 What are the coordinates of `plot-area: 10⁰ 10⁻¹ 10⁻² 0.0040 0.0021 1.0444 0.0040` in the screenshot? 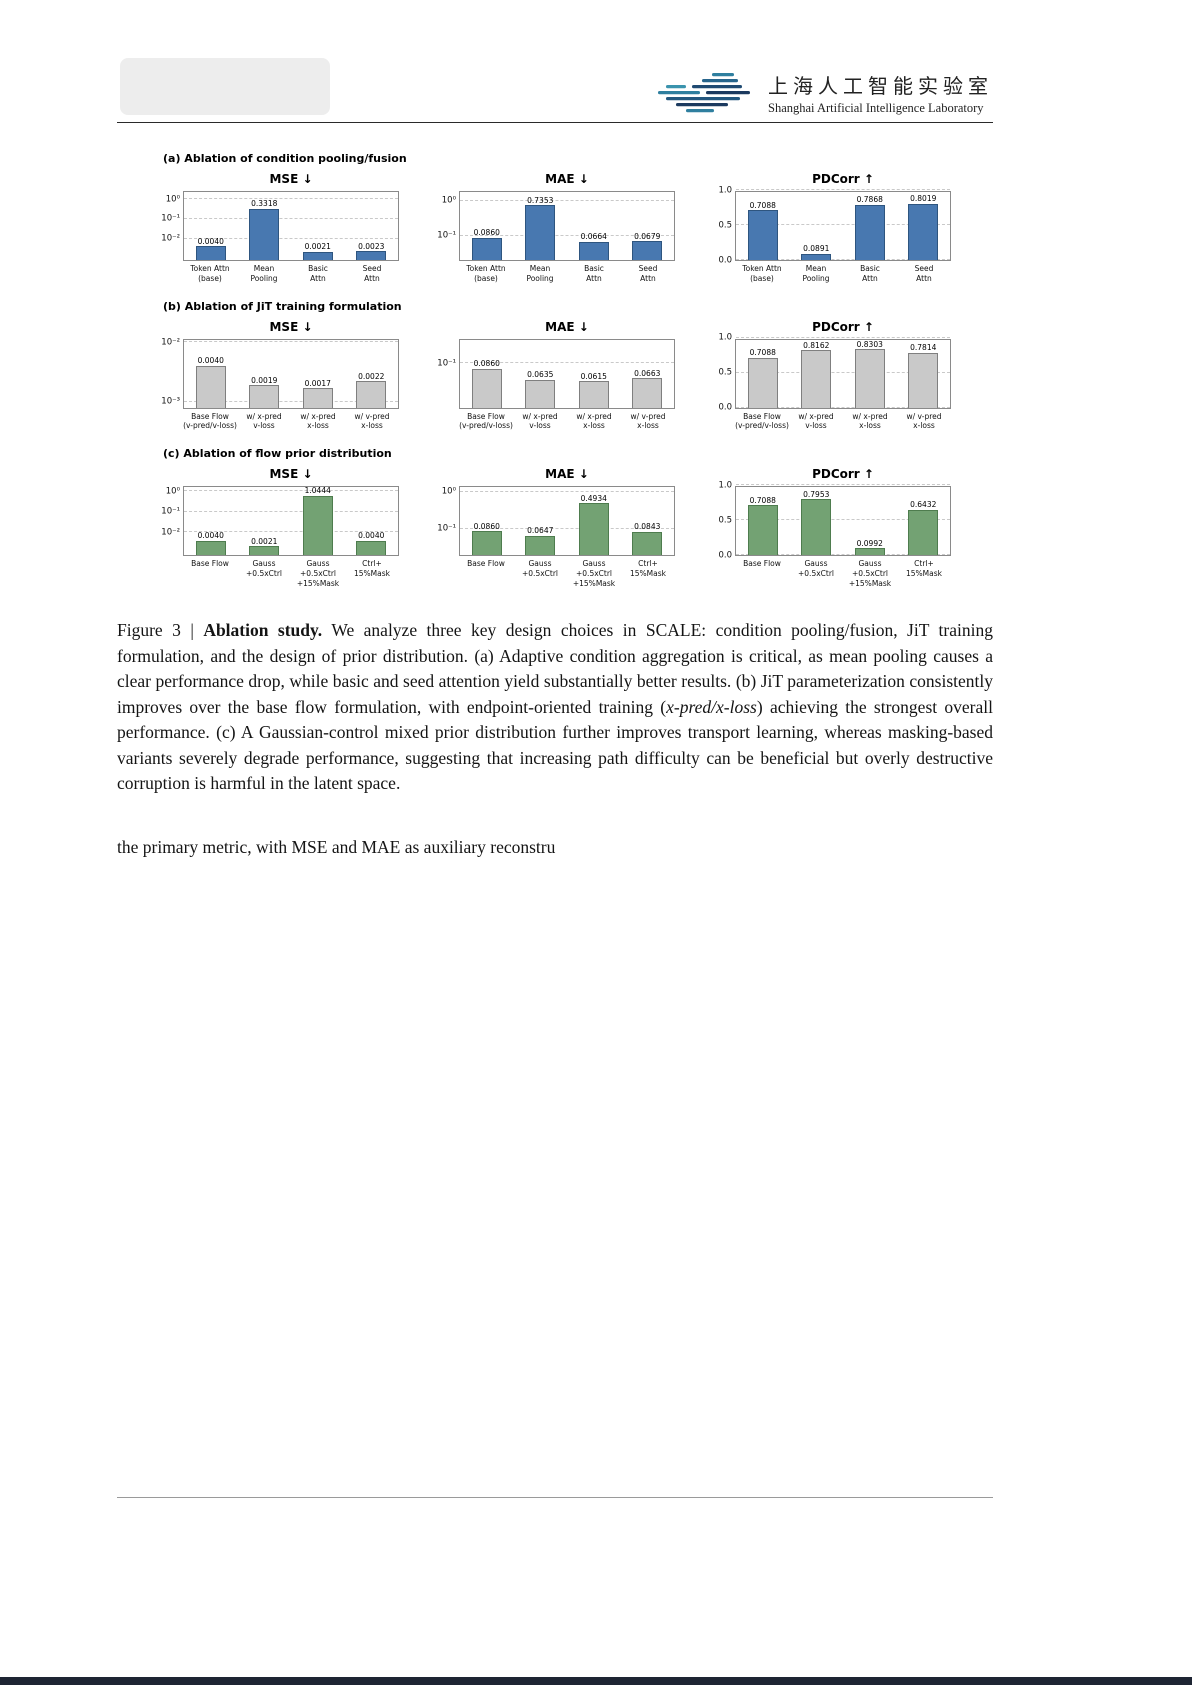 It's located at (280, 521).